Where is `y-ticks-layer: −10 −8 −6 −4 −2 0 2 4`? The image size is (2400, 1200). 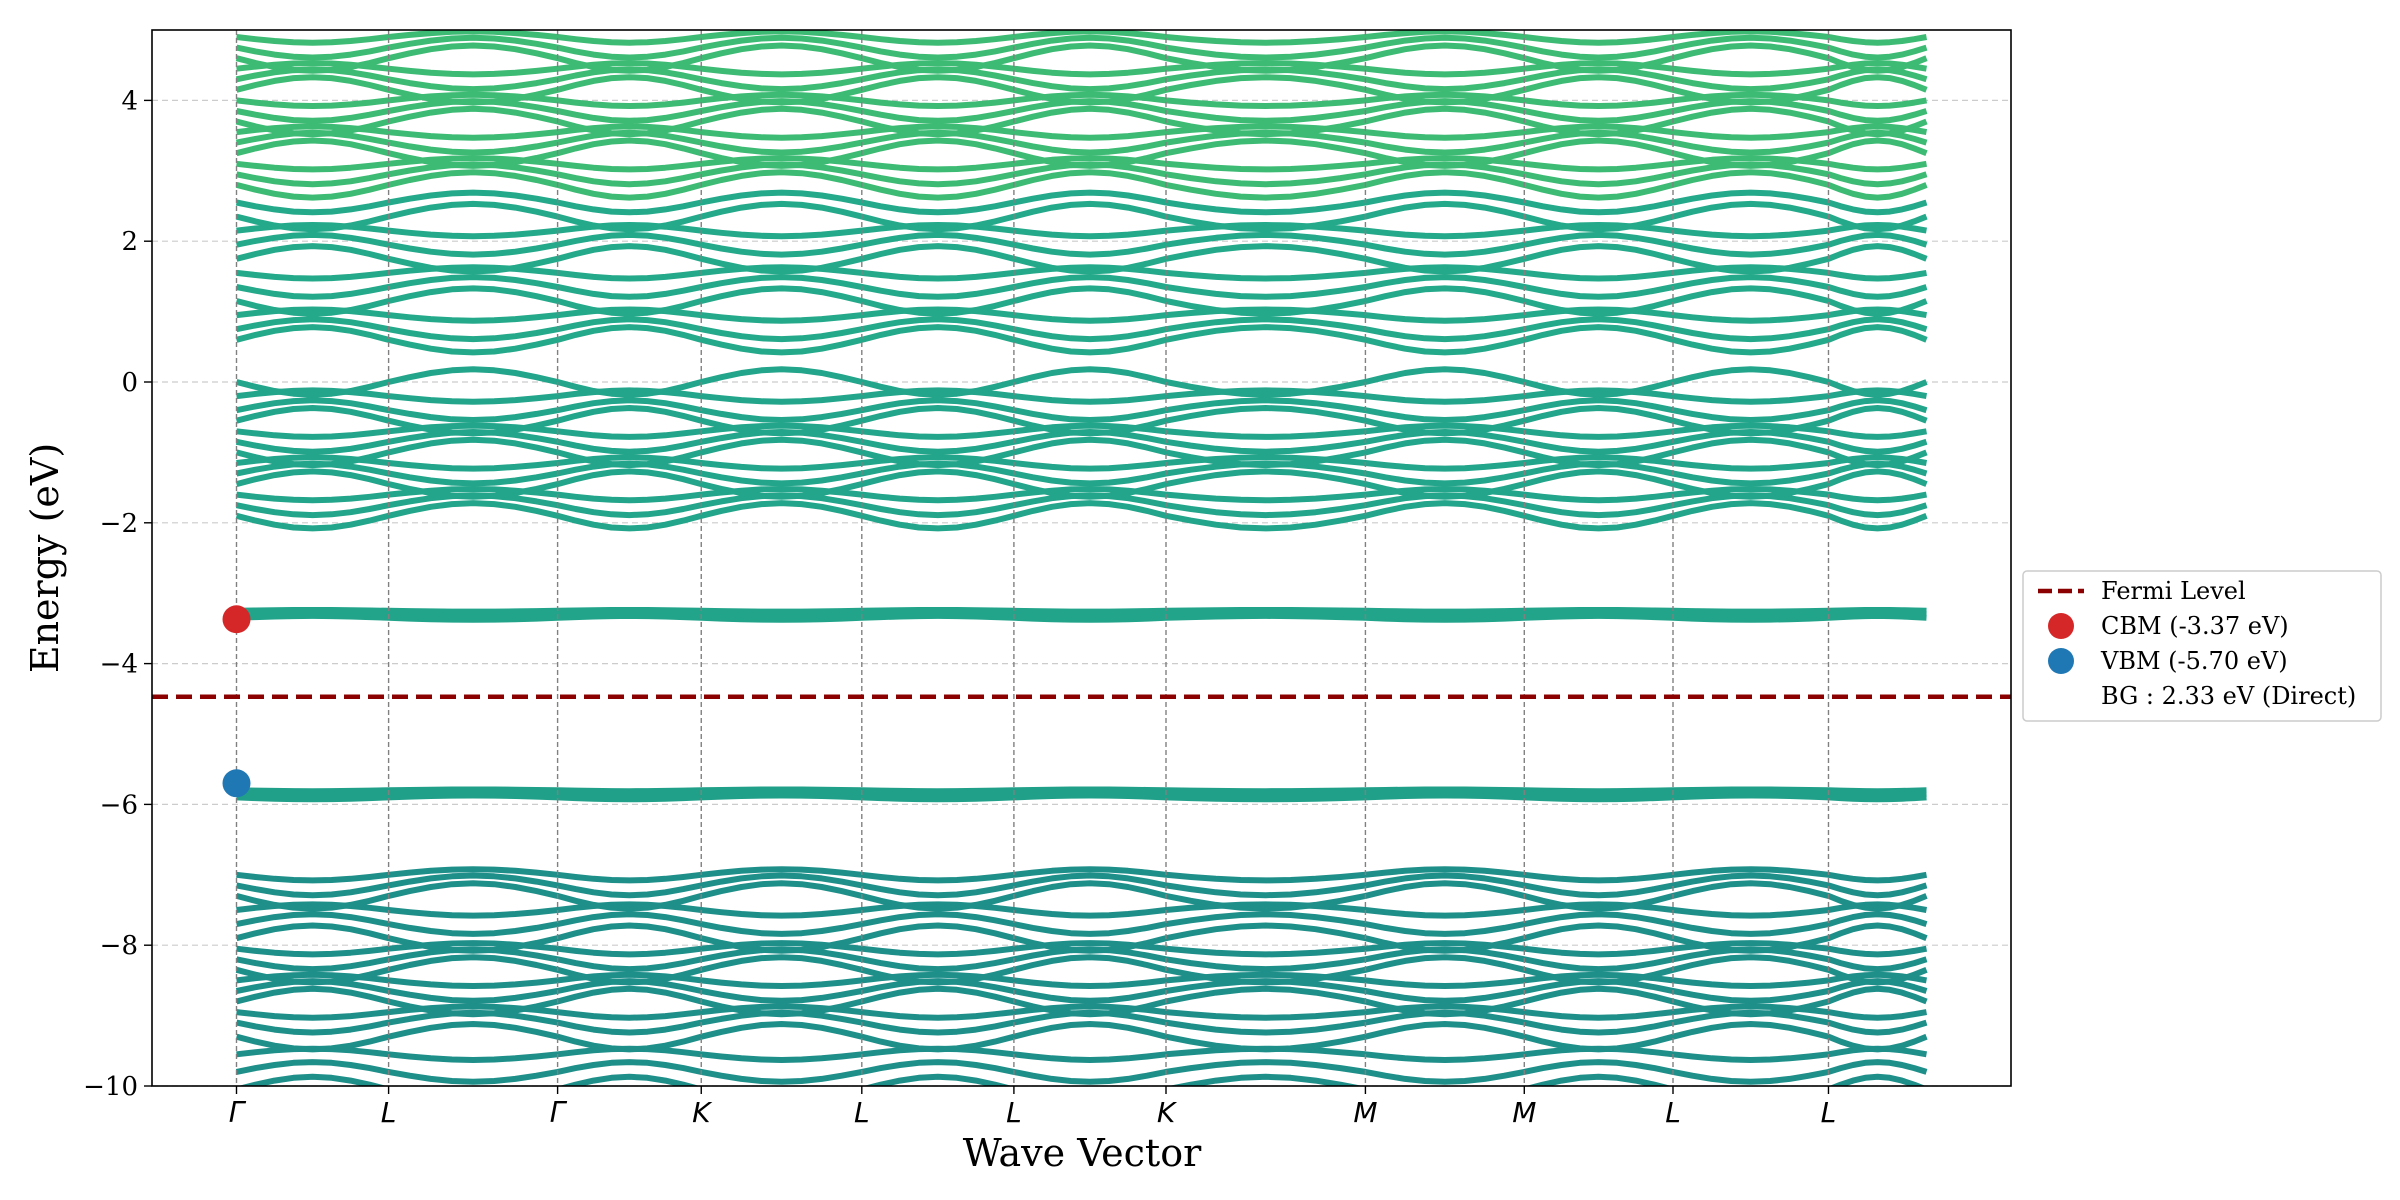
y-ticks-layer: −10 −8 −6 −4 −2 0 2 4 is located at coordinates (117, 594).